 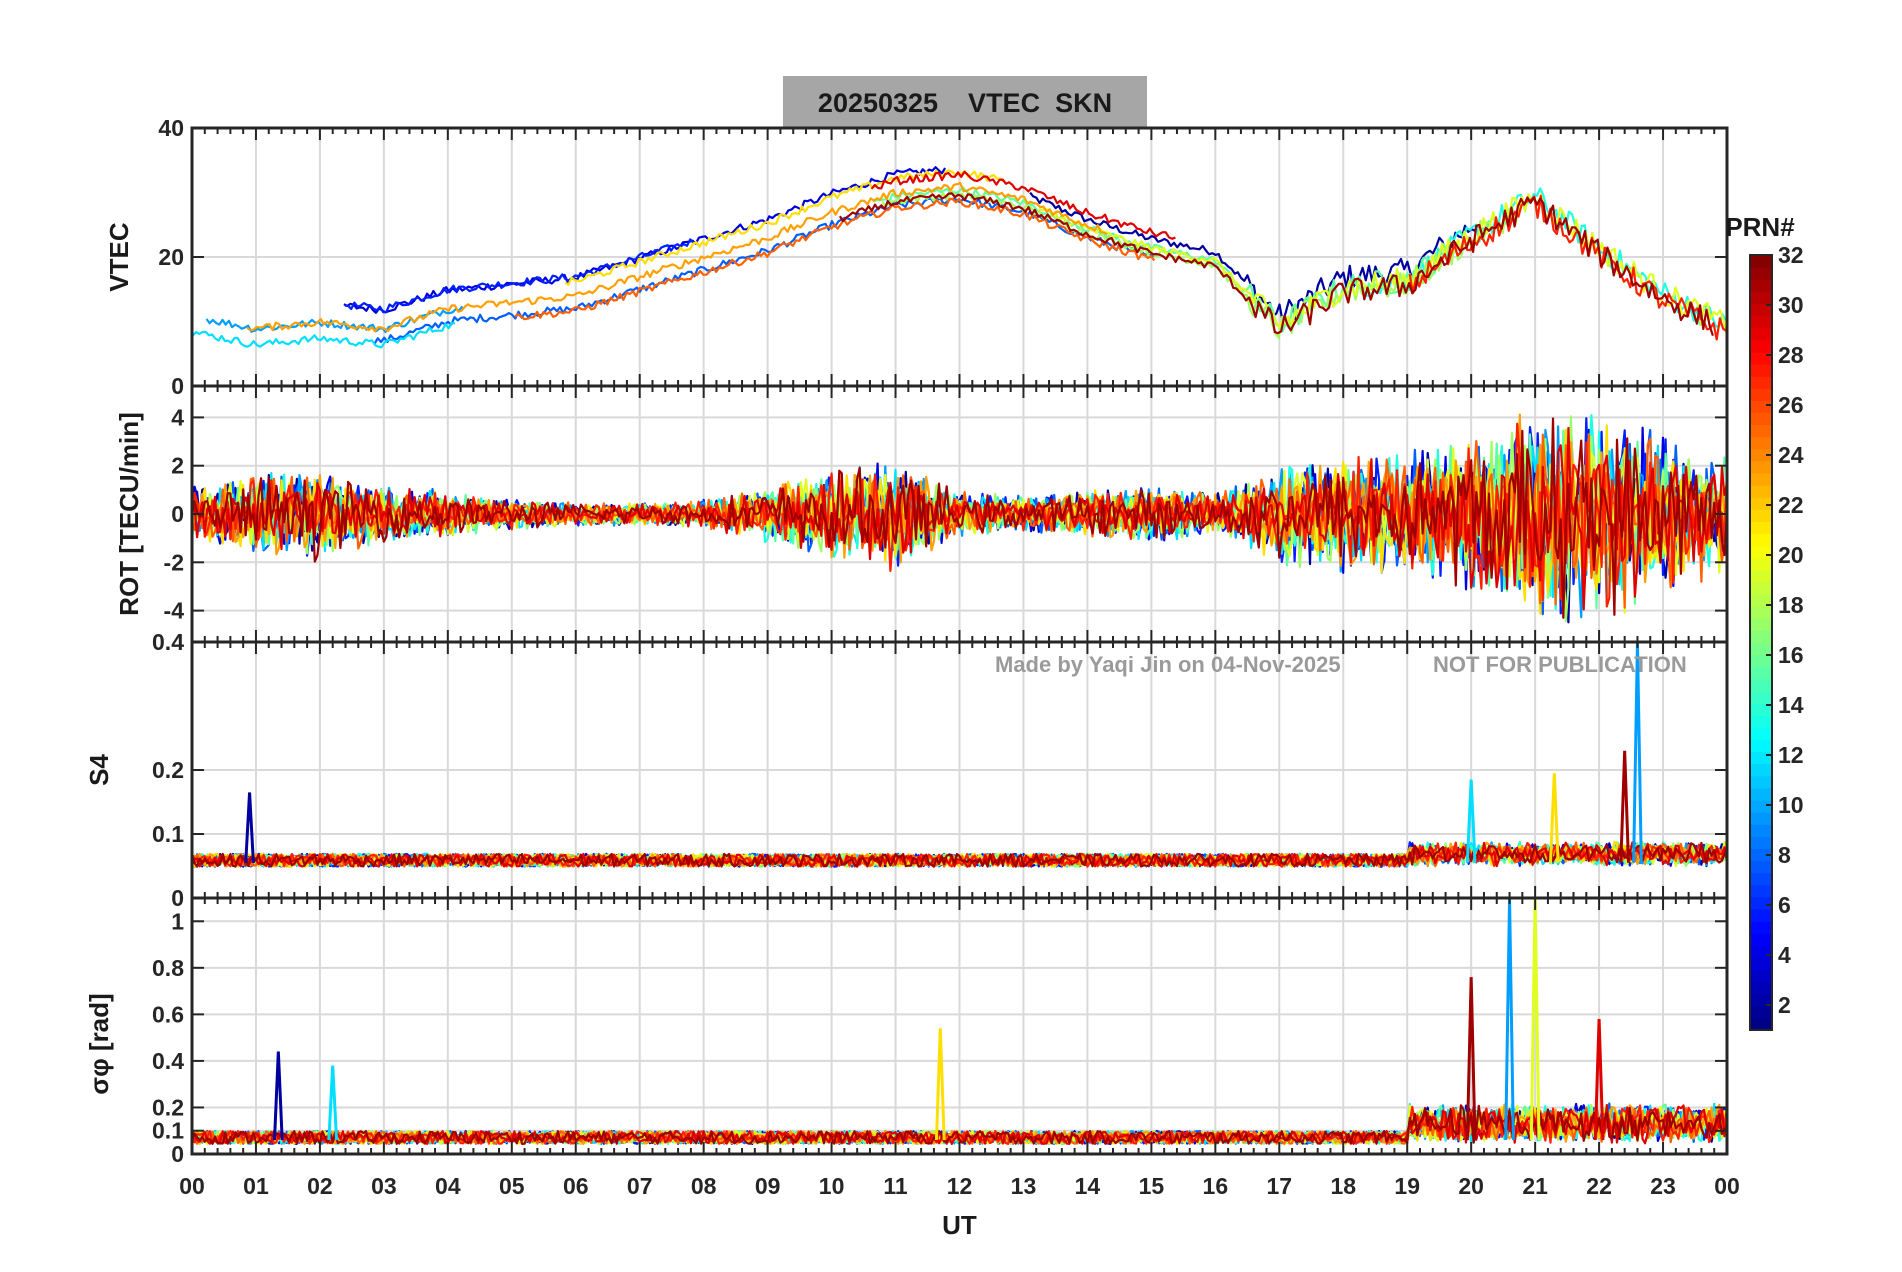 I want to click on watermark-notice: NOT FOR PUBLICATION, so click(x=1560, y=664).